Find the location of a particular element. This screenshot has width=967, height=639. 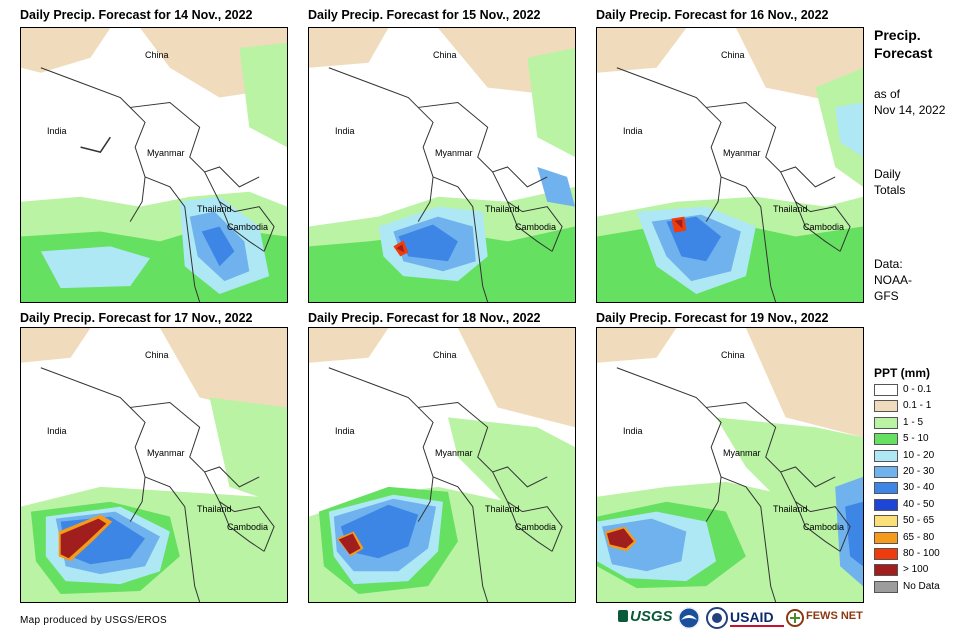

fewsnet-wordmark: FEWS NET is located at coordinates (834, 616).